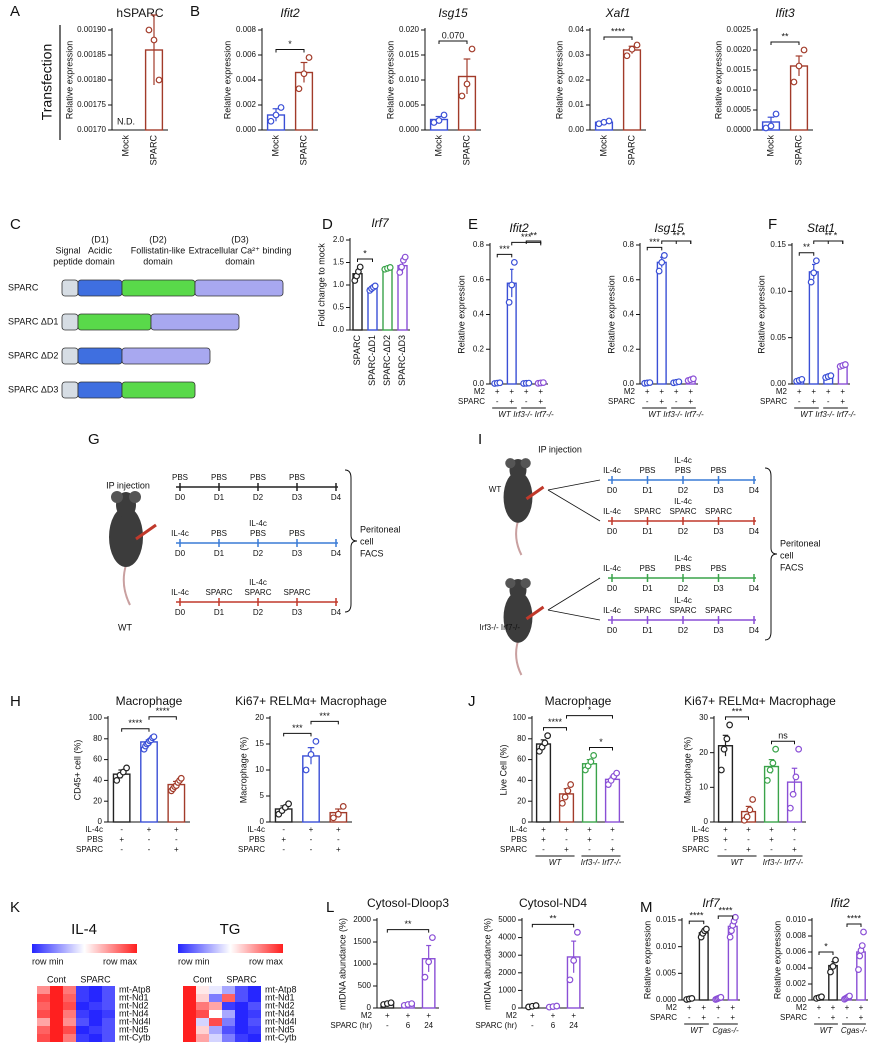 This screenshot has width=877, height=1050. What do you see at coordinates (618, 13) in the screenshot?
I see `chart-title: Xaf1` at bounding box center [618, 13].